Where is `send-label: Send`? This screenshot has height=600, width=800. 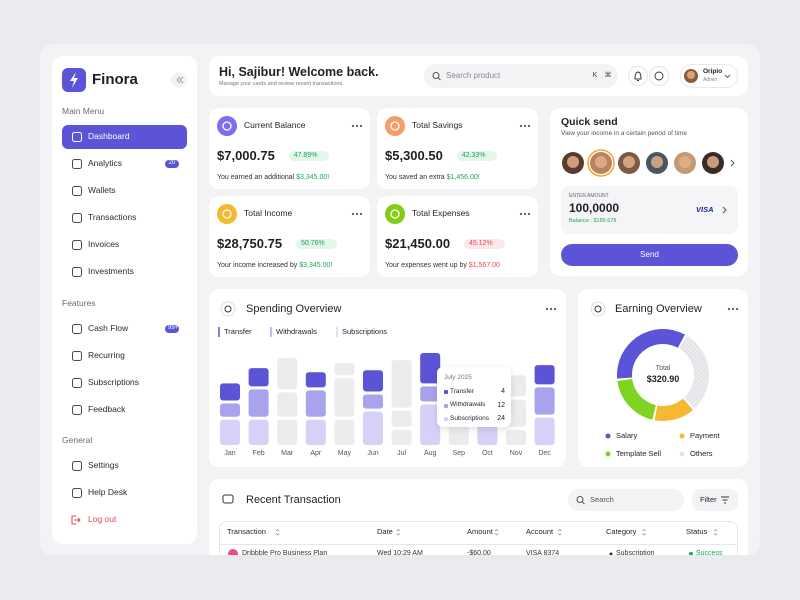
send-label: Send is located at coordinates (649, 254).